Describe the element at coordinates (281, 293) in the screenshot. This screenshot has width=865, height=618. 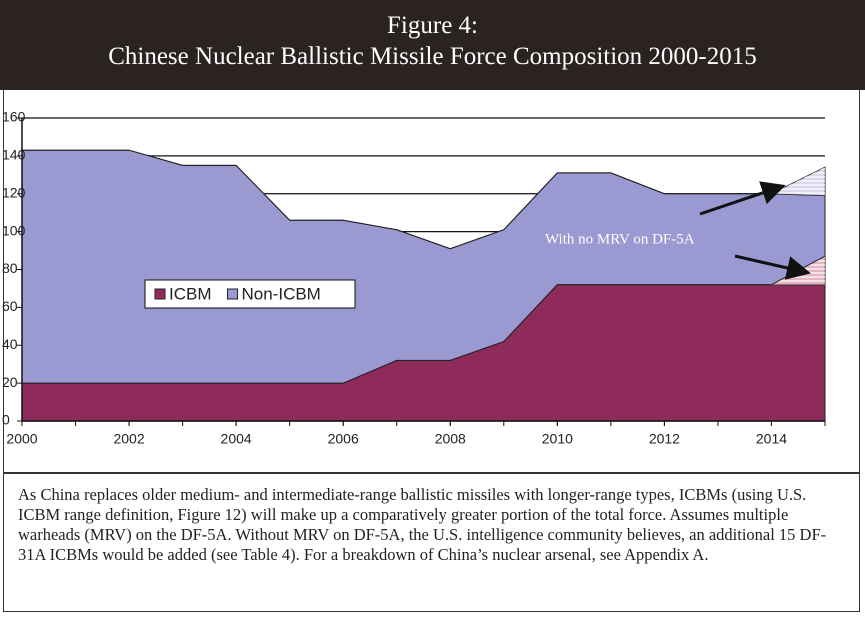
I see `legend-label: Non-ICBM` at that location.